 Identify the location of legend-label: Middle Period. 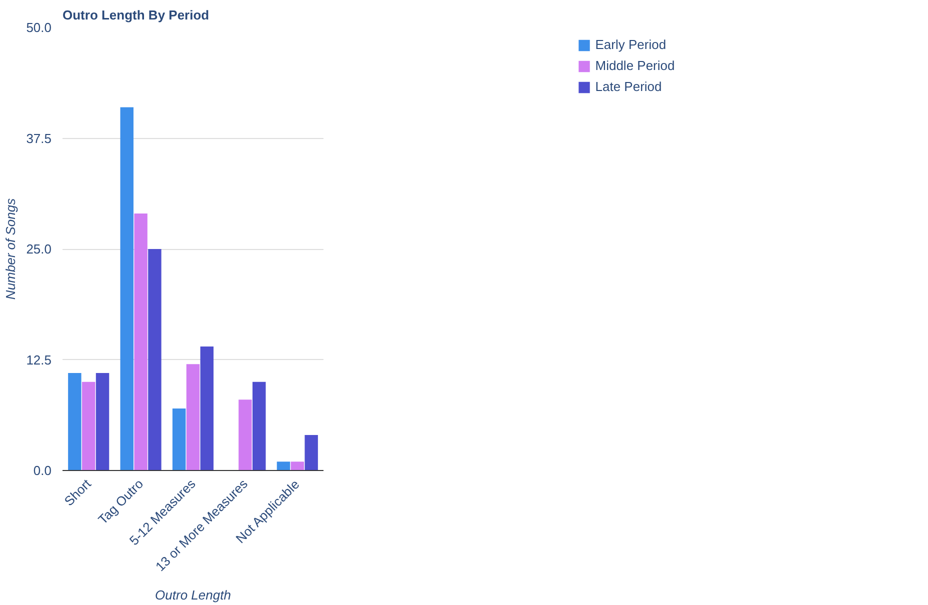
(635, 65).